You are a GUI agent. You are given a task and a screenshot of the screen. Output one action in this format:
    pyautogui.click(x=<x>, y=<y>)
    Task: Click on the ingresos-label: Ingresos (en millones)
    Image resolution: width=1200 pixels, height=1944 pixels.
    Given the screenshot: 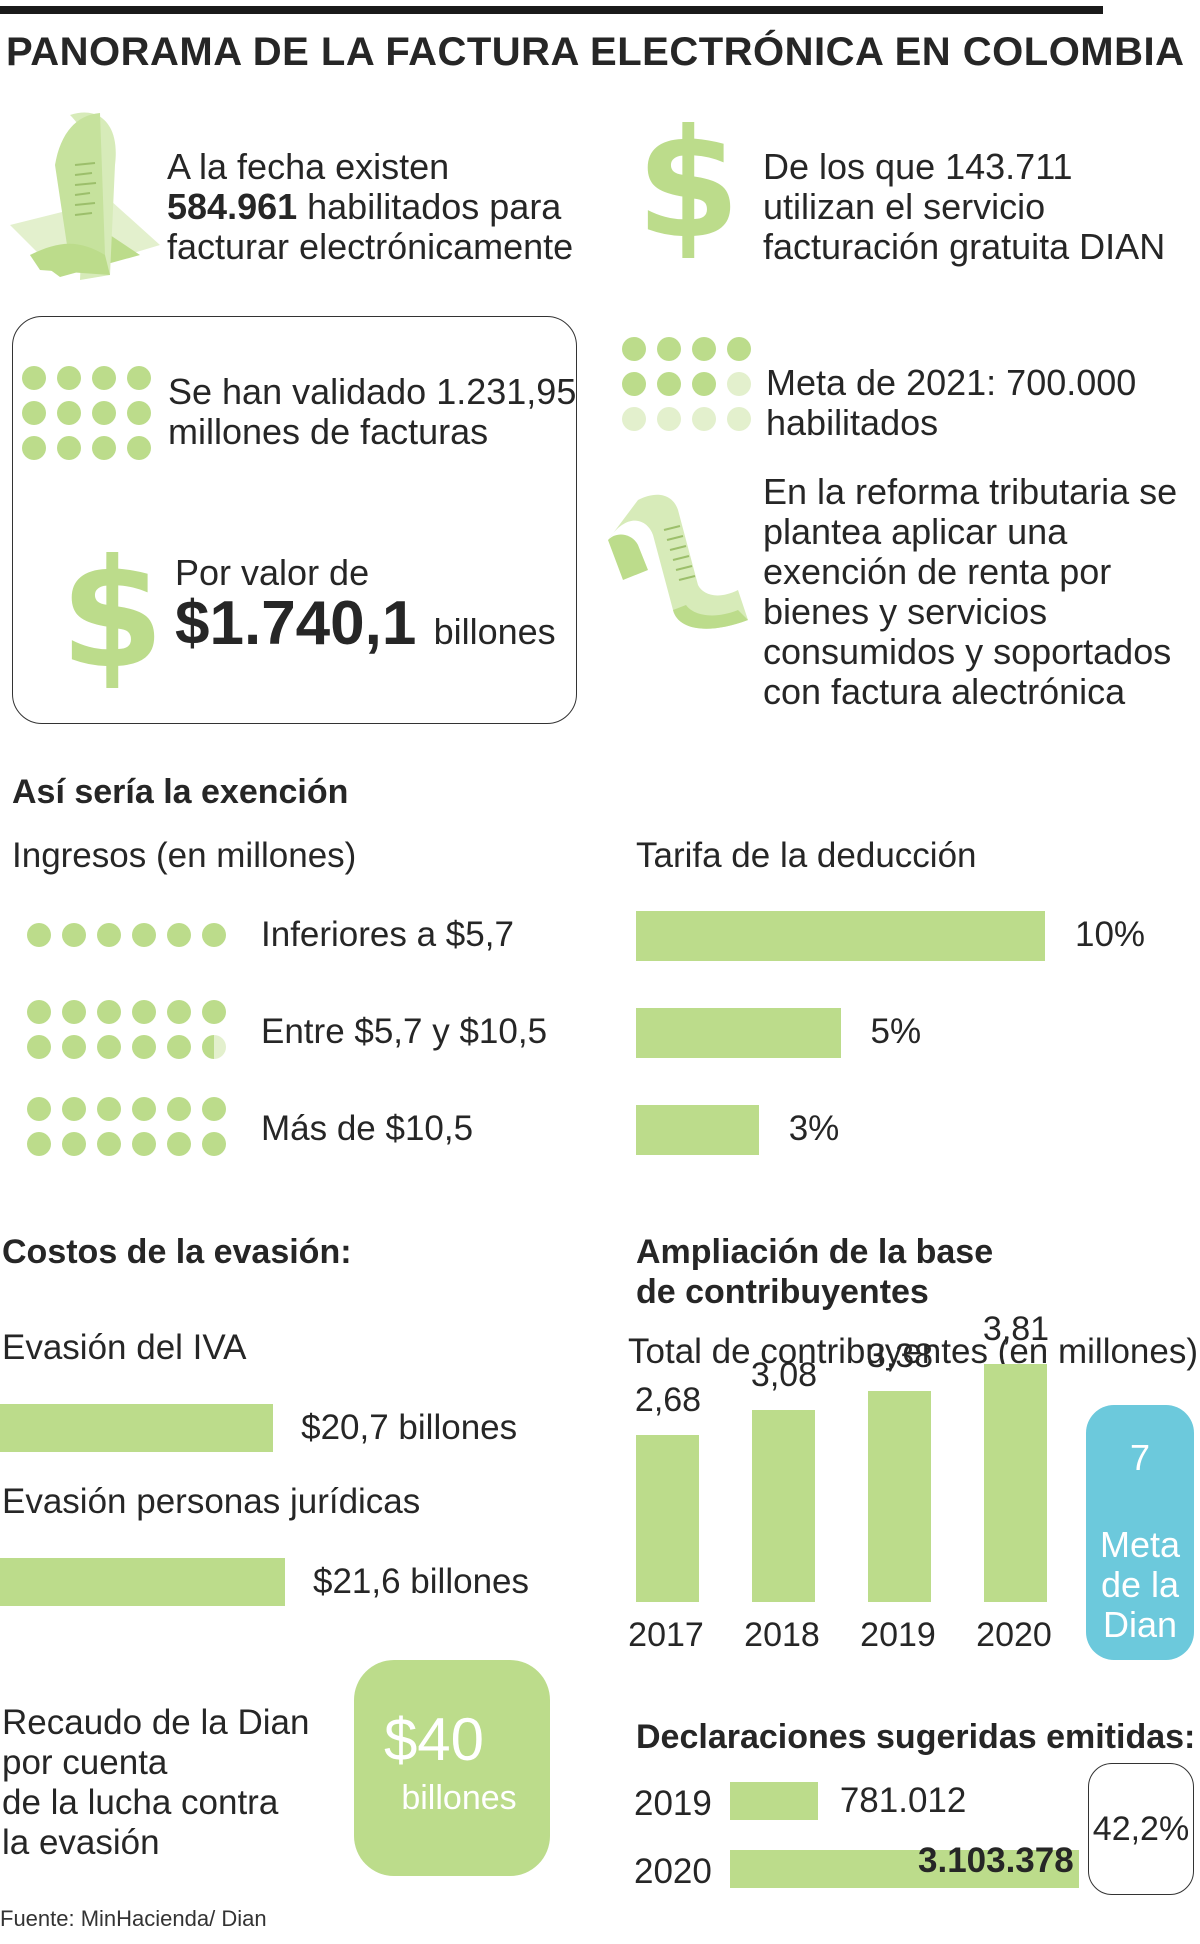 What is the action you would take?
    pyautogui.click(x=184, y=855)
    